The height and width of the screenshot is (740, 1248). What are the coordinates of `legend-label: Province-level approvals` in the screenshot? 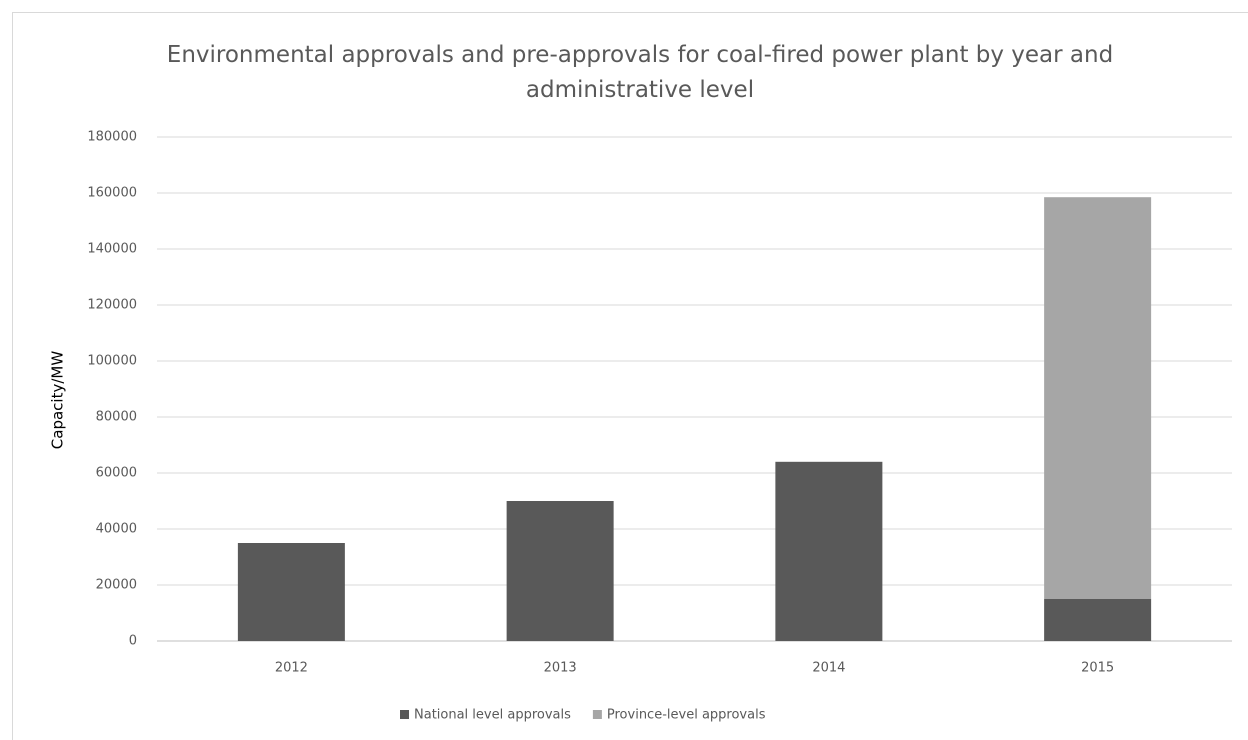 It's located at (686, 715).